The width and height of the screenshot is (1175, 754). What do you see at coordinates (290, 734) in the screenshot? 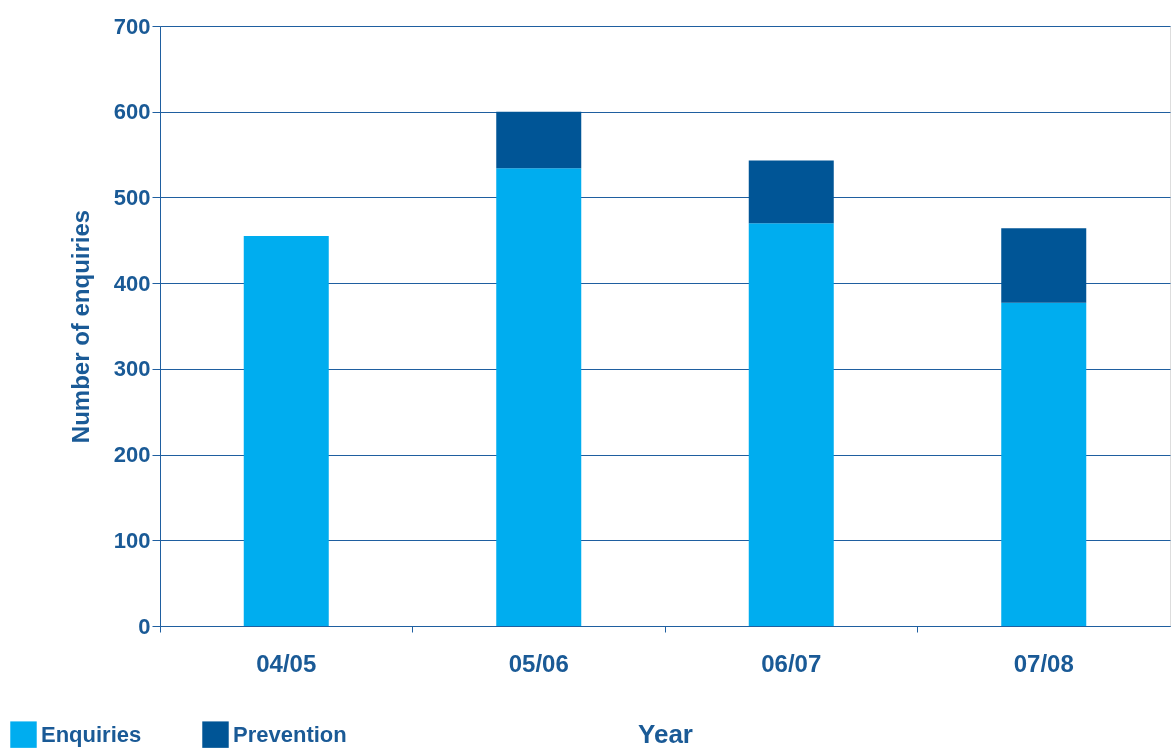
I see `legend-label: Prevention` at bounding box center [290, 734].